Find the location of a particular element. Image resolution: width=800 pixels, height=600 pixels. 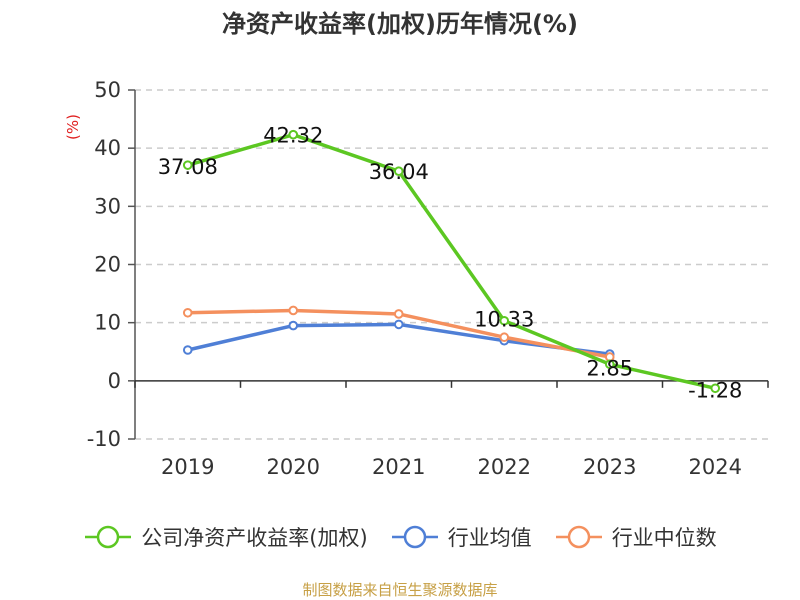

y-tick-label: 10 is located at coordinates (107, 323).